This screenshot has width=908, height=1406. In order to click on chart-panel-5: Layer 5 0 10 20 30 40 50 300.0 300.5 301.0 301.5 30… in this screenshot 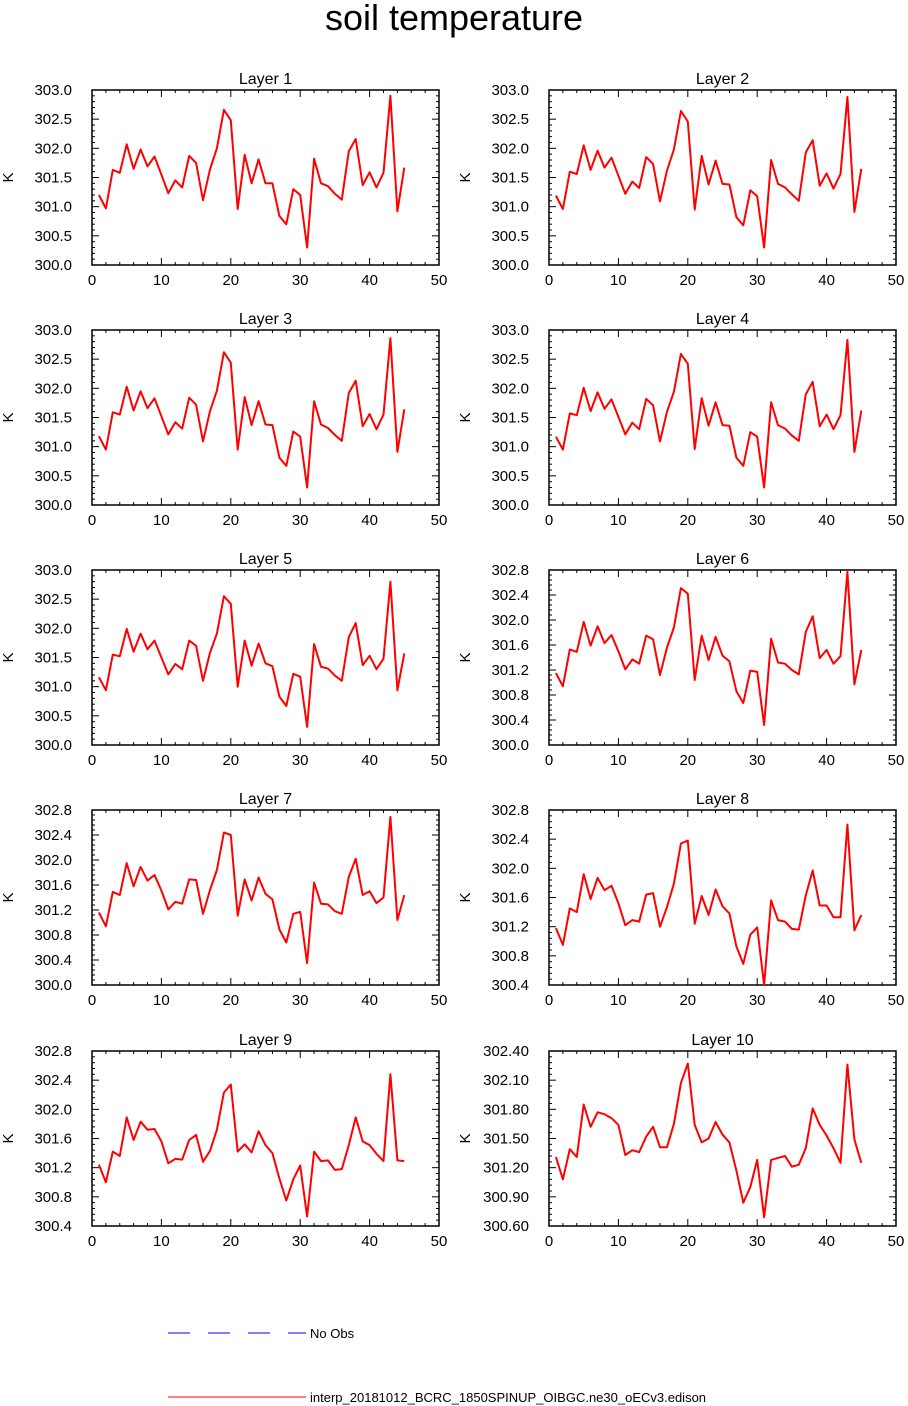, I will do `click(223, 660)`.